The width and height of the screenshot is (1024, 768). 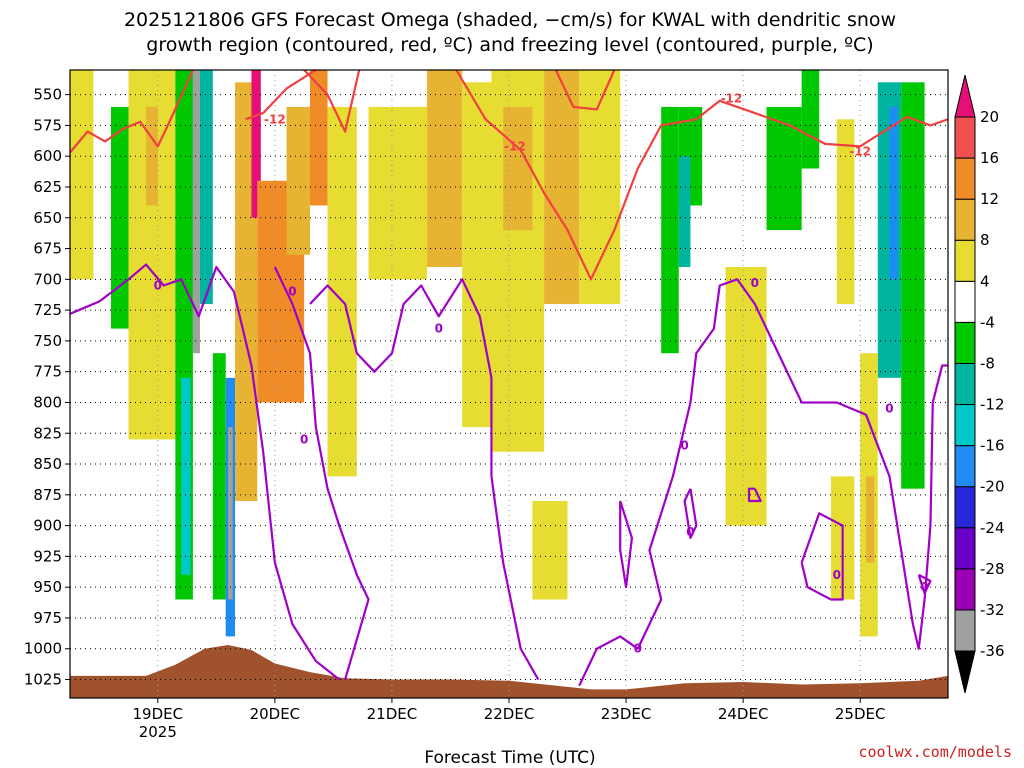 I want to click on y-tick-label: 675, so click(x=47, y=249).